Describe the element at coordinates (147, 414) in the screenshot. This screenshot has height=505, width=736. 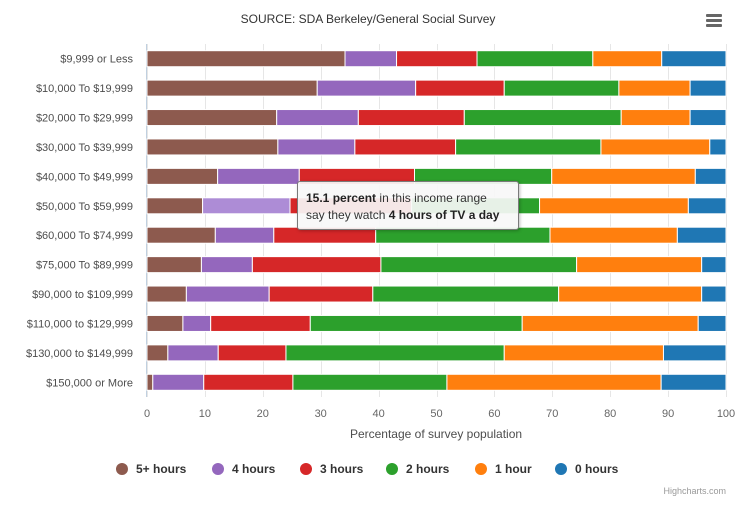
I see `x-tick-label: 0` at that location.